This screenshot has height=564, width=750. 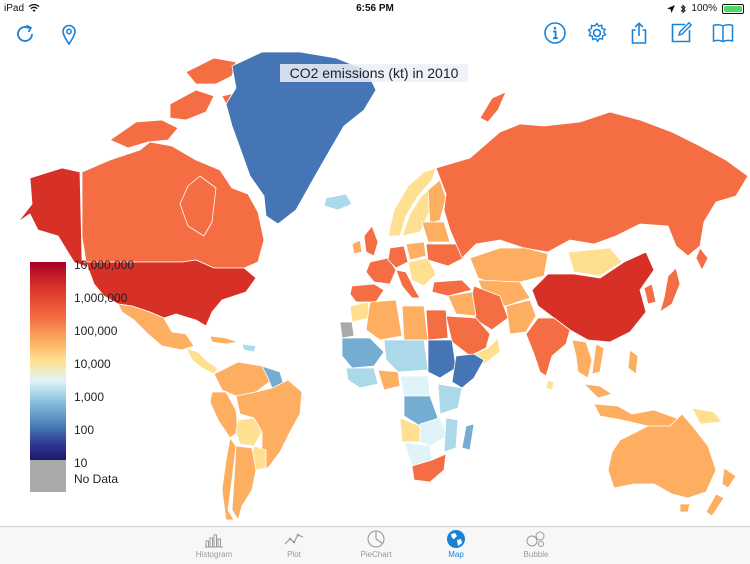 I want to click on country-japan, so click(x=670, y=290).